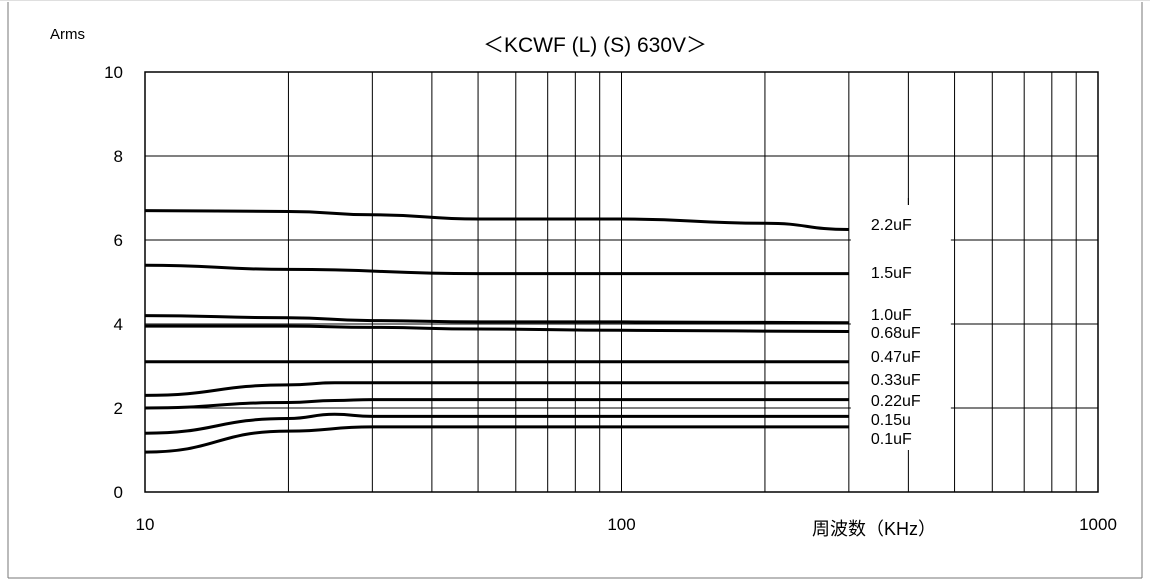 The height and width of the screenshot is (580, 1150). I want to click on series-label: 0.33uF, so click(896, 380).